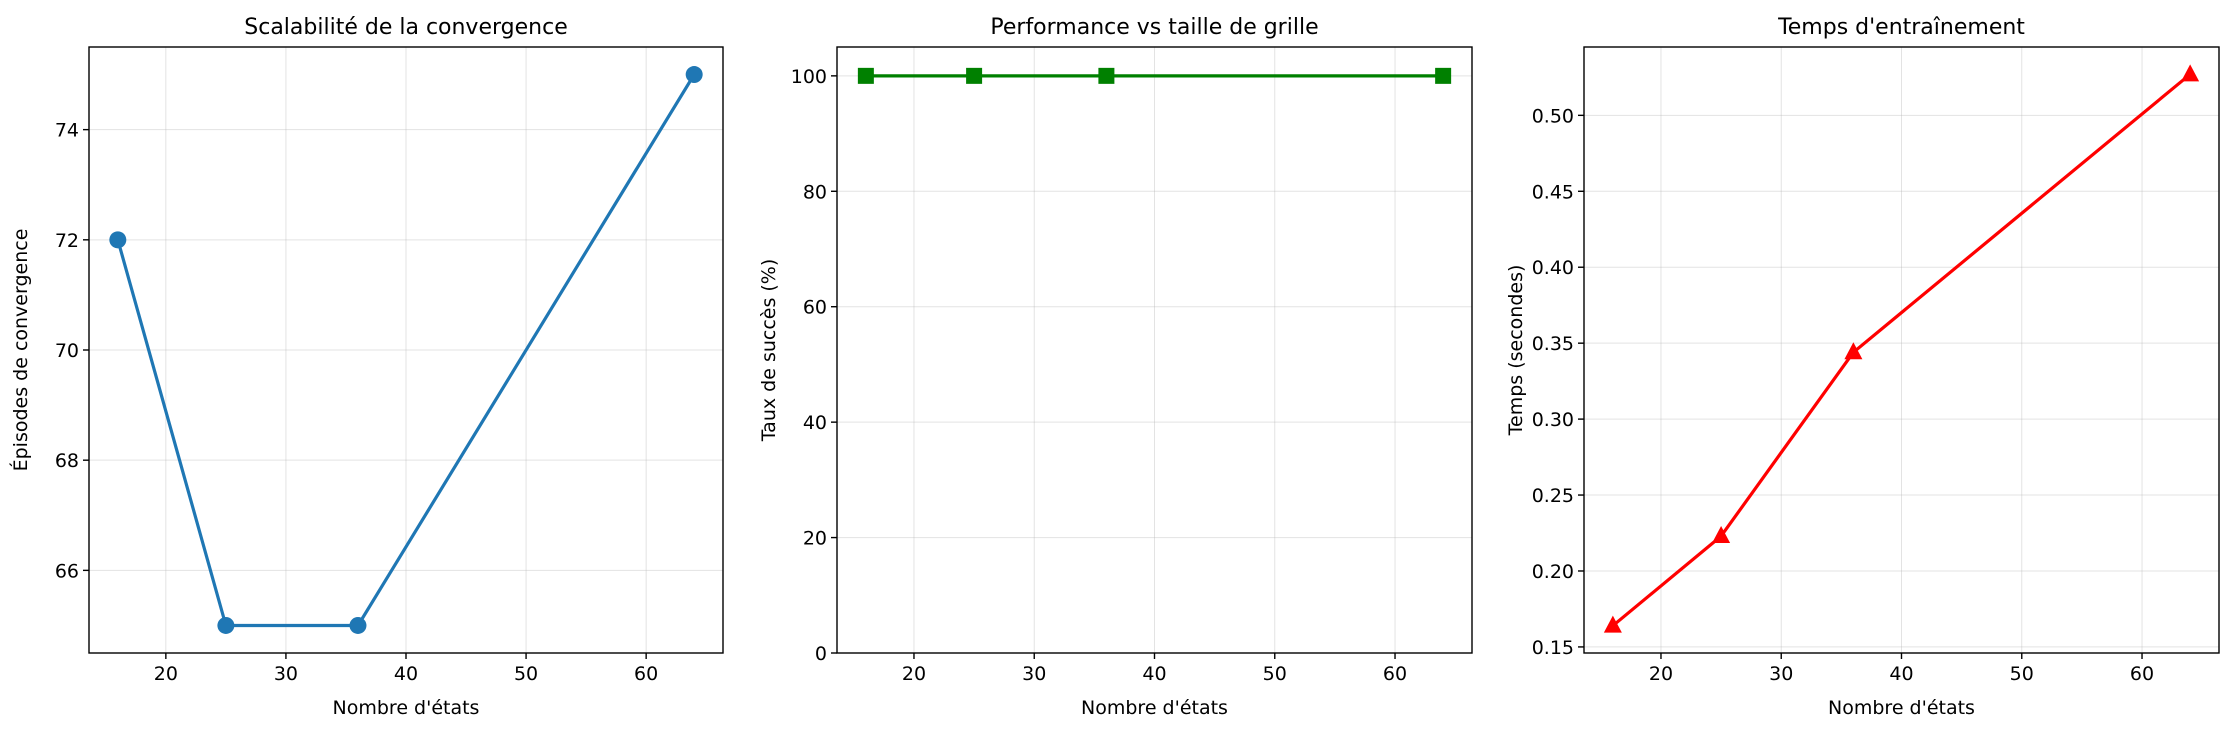  I want to click on y-tick-label: 40, so click(815, 423).